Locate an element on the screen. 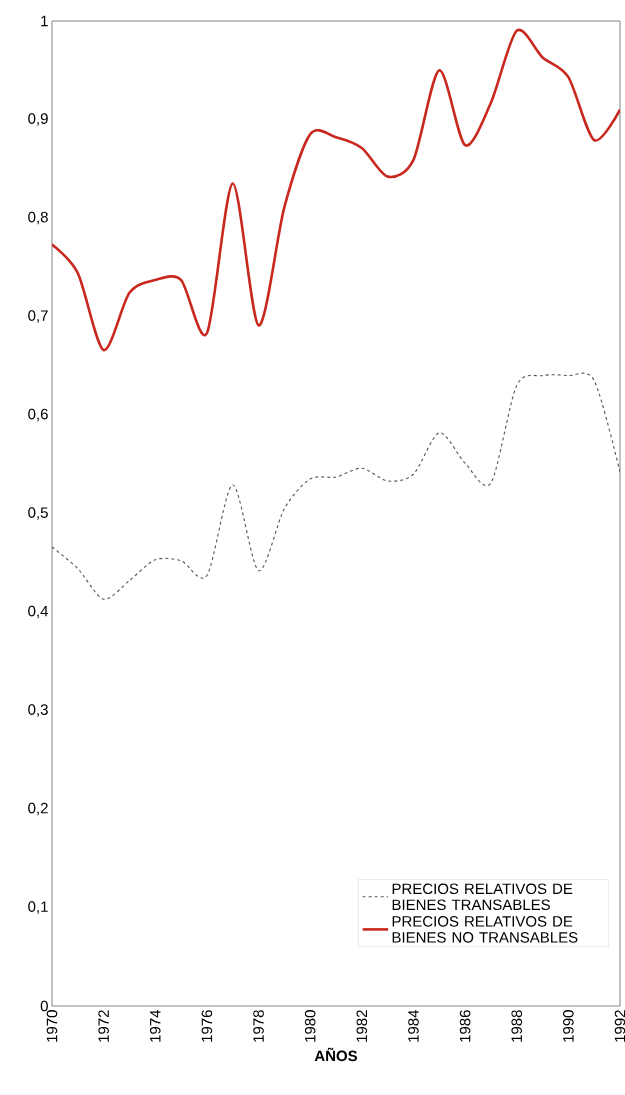 The image size is (625, 1095). y-tick-label: 0,8 is located at coordinates (38, 218).